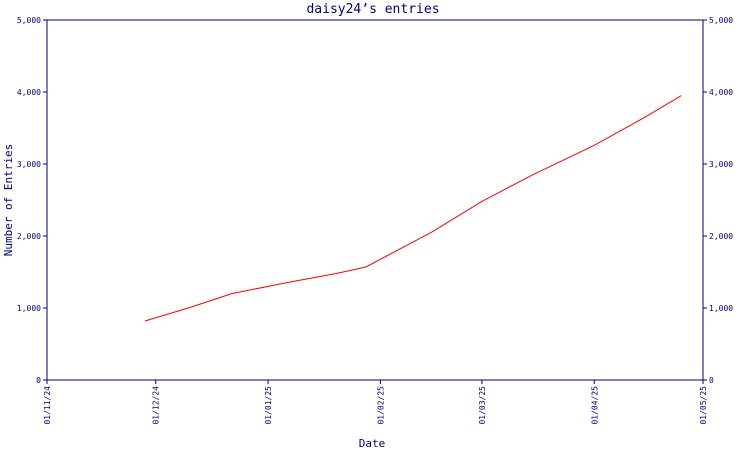  Describe the element at coordinates (721, 236) in the screenshot. I see `y-tick-label-right: 2,000` at that location.